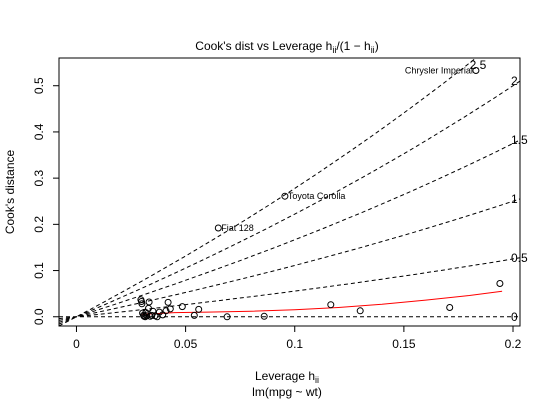 This screenshot has height=400, width=540. I want to click on y-tick-label-2: 0.2, so click(39, 224).